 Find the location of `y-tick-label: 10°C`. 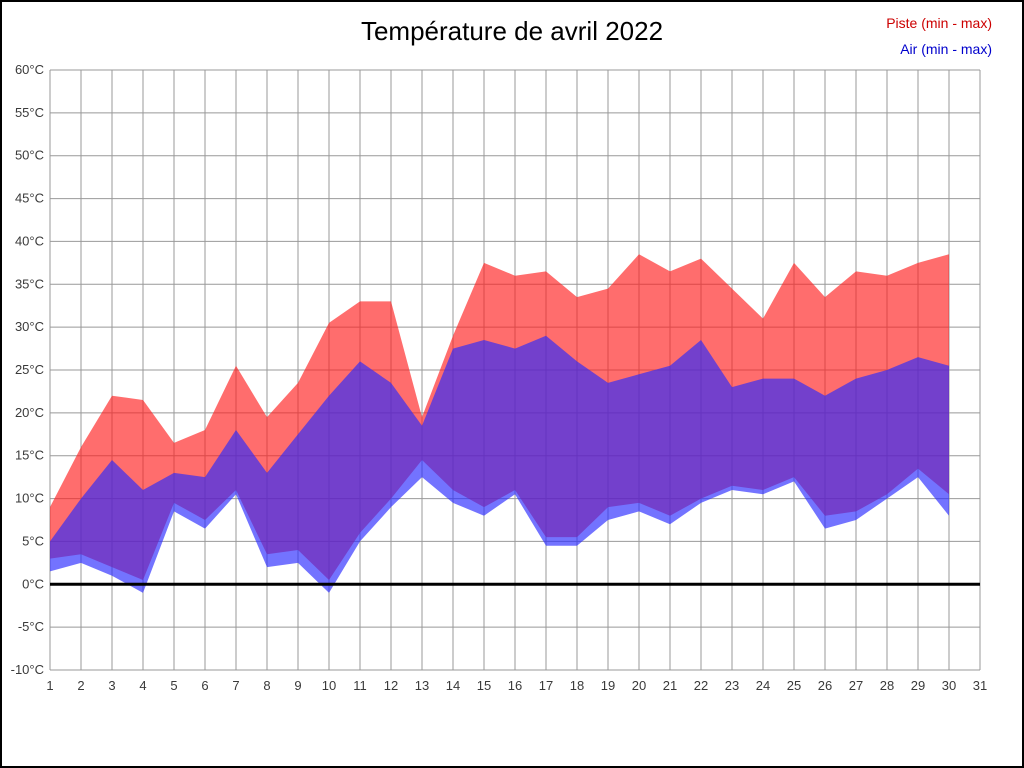

y-tick-label: 10°C is located at coordinates (29, 498).